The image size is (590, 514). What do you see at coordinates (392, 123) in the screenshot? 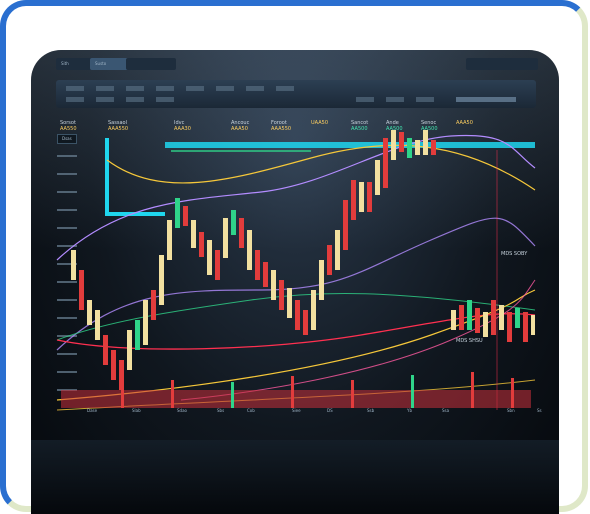
I see `ticker-7-label: Ande` at bounding box center [392, 123].